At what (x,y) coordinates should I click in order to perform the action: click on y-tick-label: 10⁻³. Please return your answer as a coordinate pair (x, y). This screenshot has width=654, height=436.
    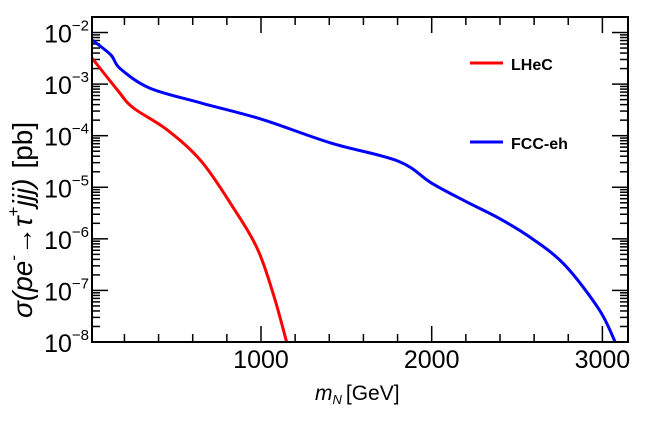
    Looking at the image, I should click on (66, 84).